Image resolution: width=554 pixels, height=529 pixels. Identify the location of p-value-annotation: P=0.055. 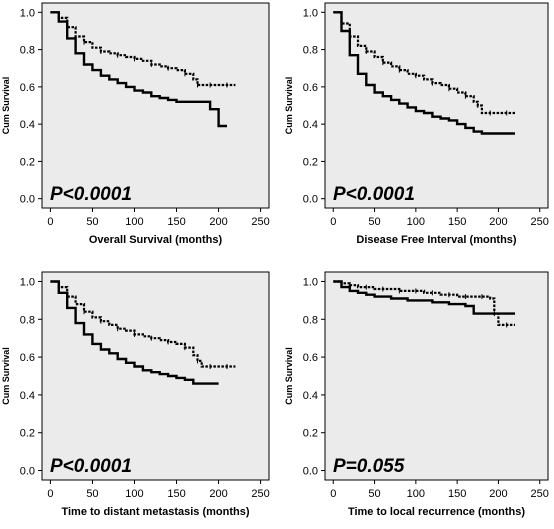
(369, 466).